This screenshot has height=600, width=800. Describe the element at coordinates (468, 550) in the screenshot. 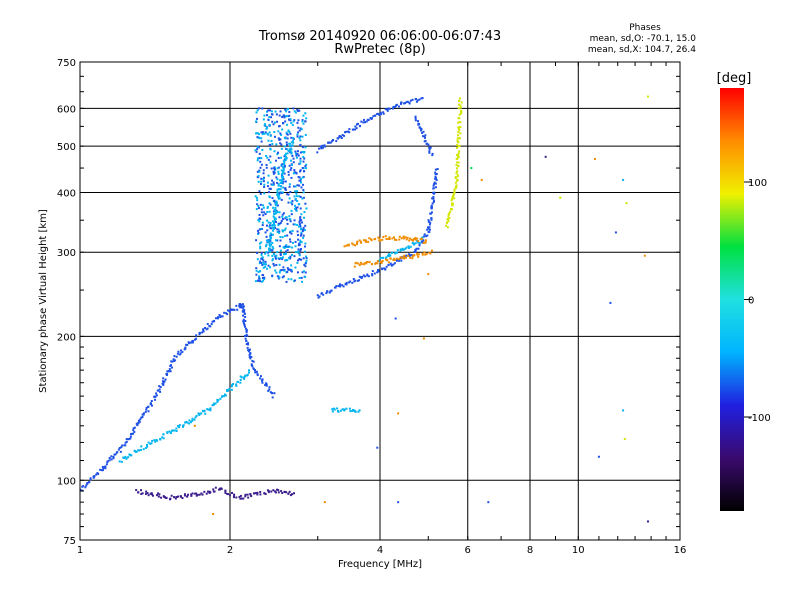

I see `x-tick-label: 6` at that location.